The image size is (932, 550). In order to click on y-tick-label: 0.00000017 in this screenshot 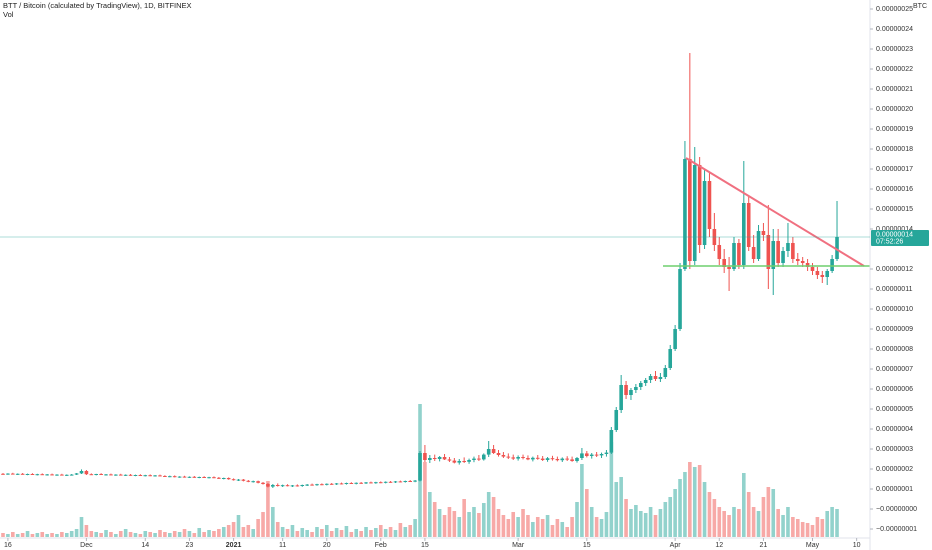, I will do `click(894, 169)`.